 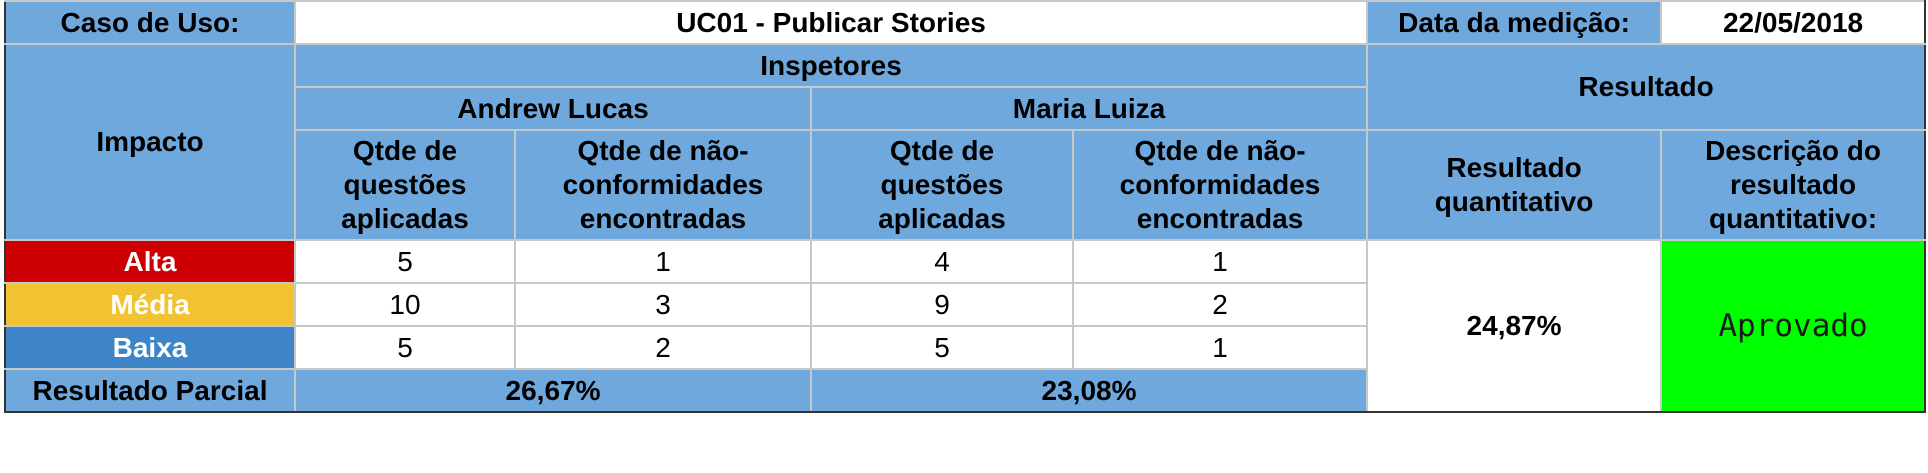 I want to click on inspector-name-andrew: Andrew Lucas, so click(x=553, y=108).